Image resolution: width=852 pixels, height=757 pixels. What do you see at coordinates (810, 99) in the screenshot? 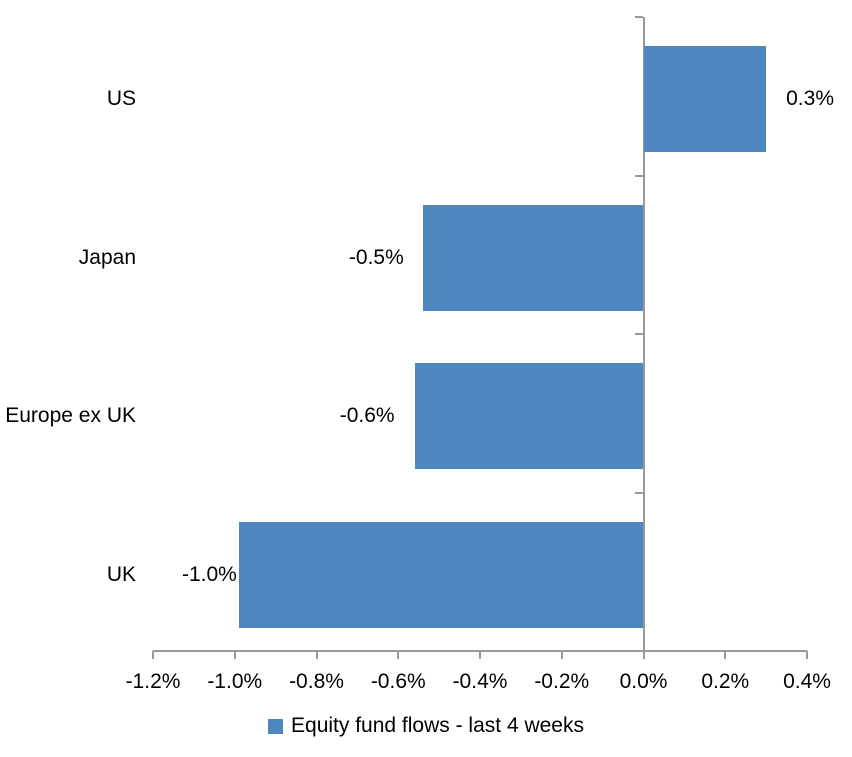
I see `data-label: 0.3%` at bounding box center [810, 99].